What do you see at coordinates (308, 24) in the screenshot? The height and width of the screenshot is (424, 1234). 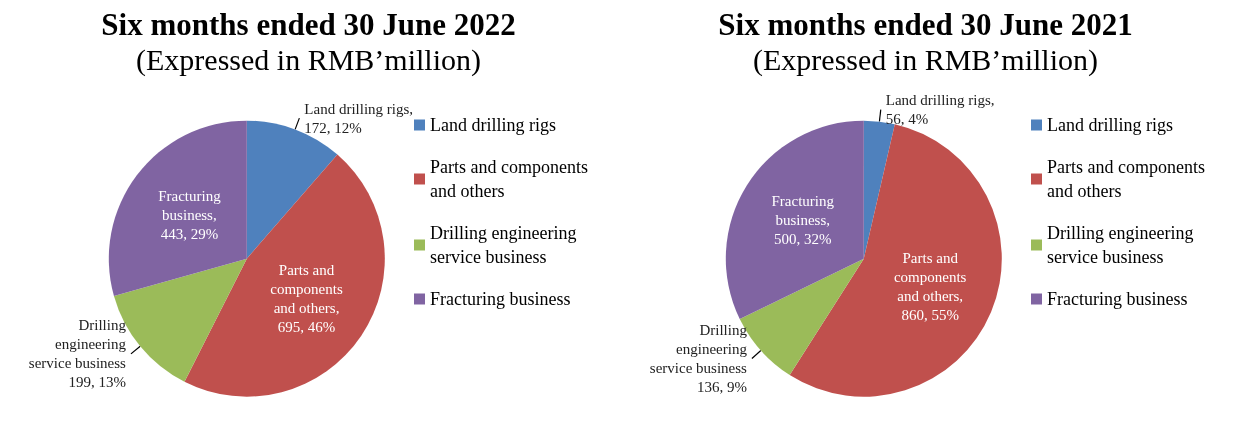 I see `chart-title: Six months ended 30 June 2022` at bounding box center [308, 24].